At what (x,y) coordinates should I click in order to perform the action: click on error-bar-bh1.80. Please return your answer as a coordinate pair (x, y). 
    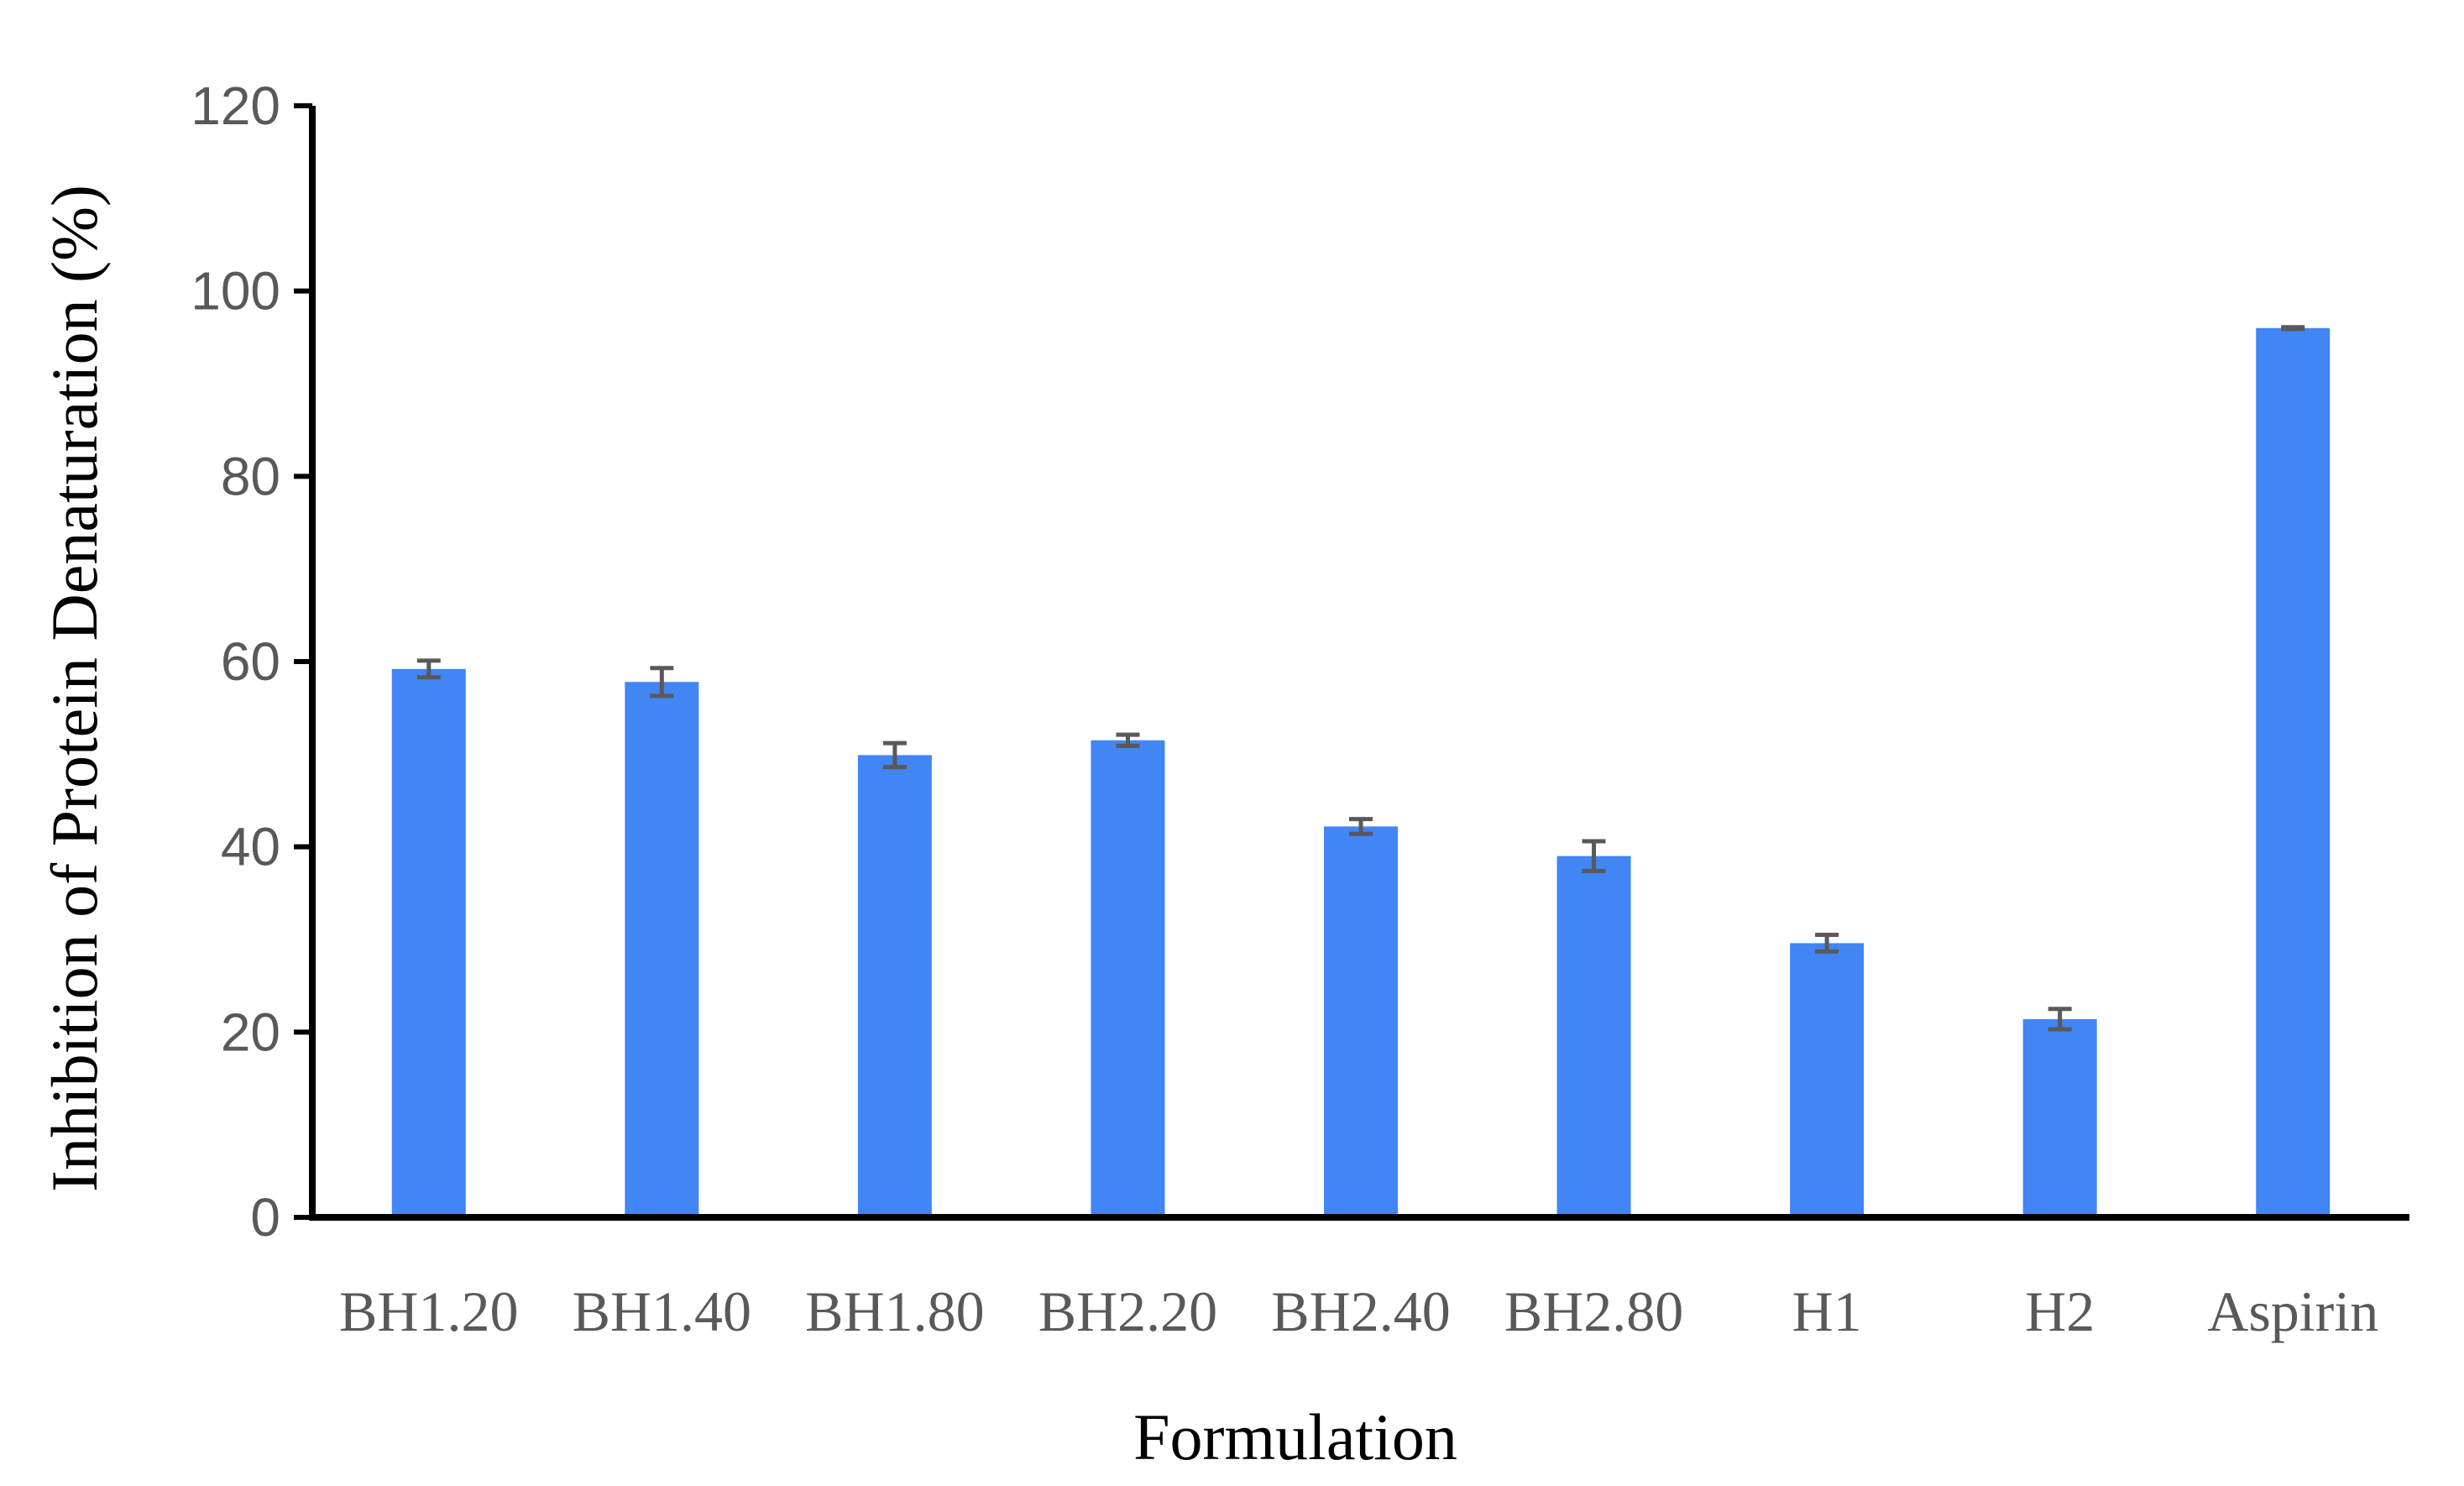
    Looking at the image, I should click on (895, 755).